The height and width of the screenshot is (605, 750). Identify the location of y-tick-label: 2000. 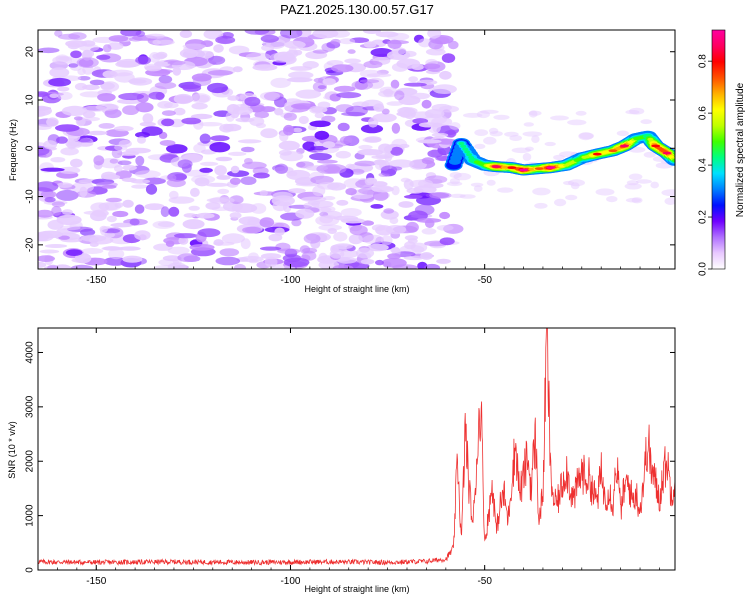
(30, 461).